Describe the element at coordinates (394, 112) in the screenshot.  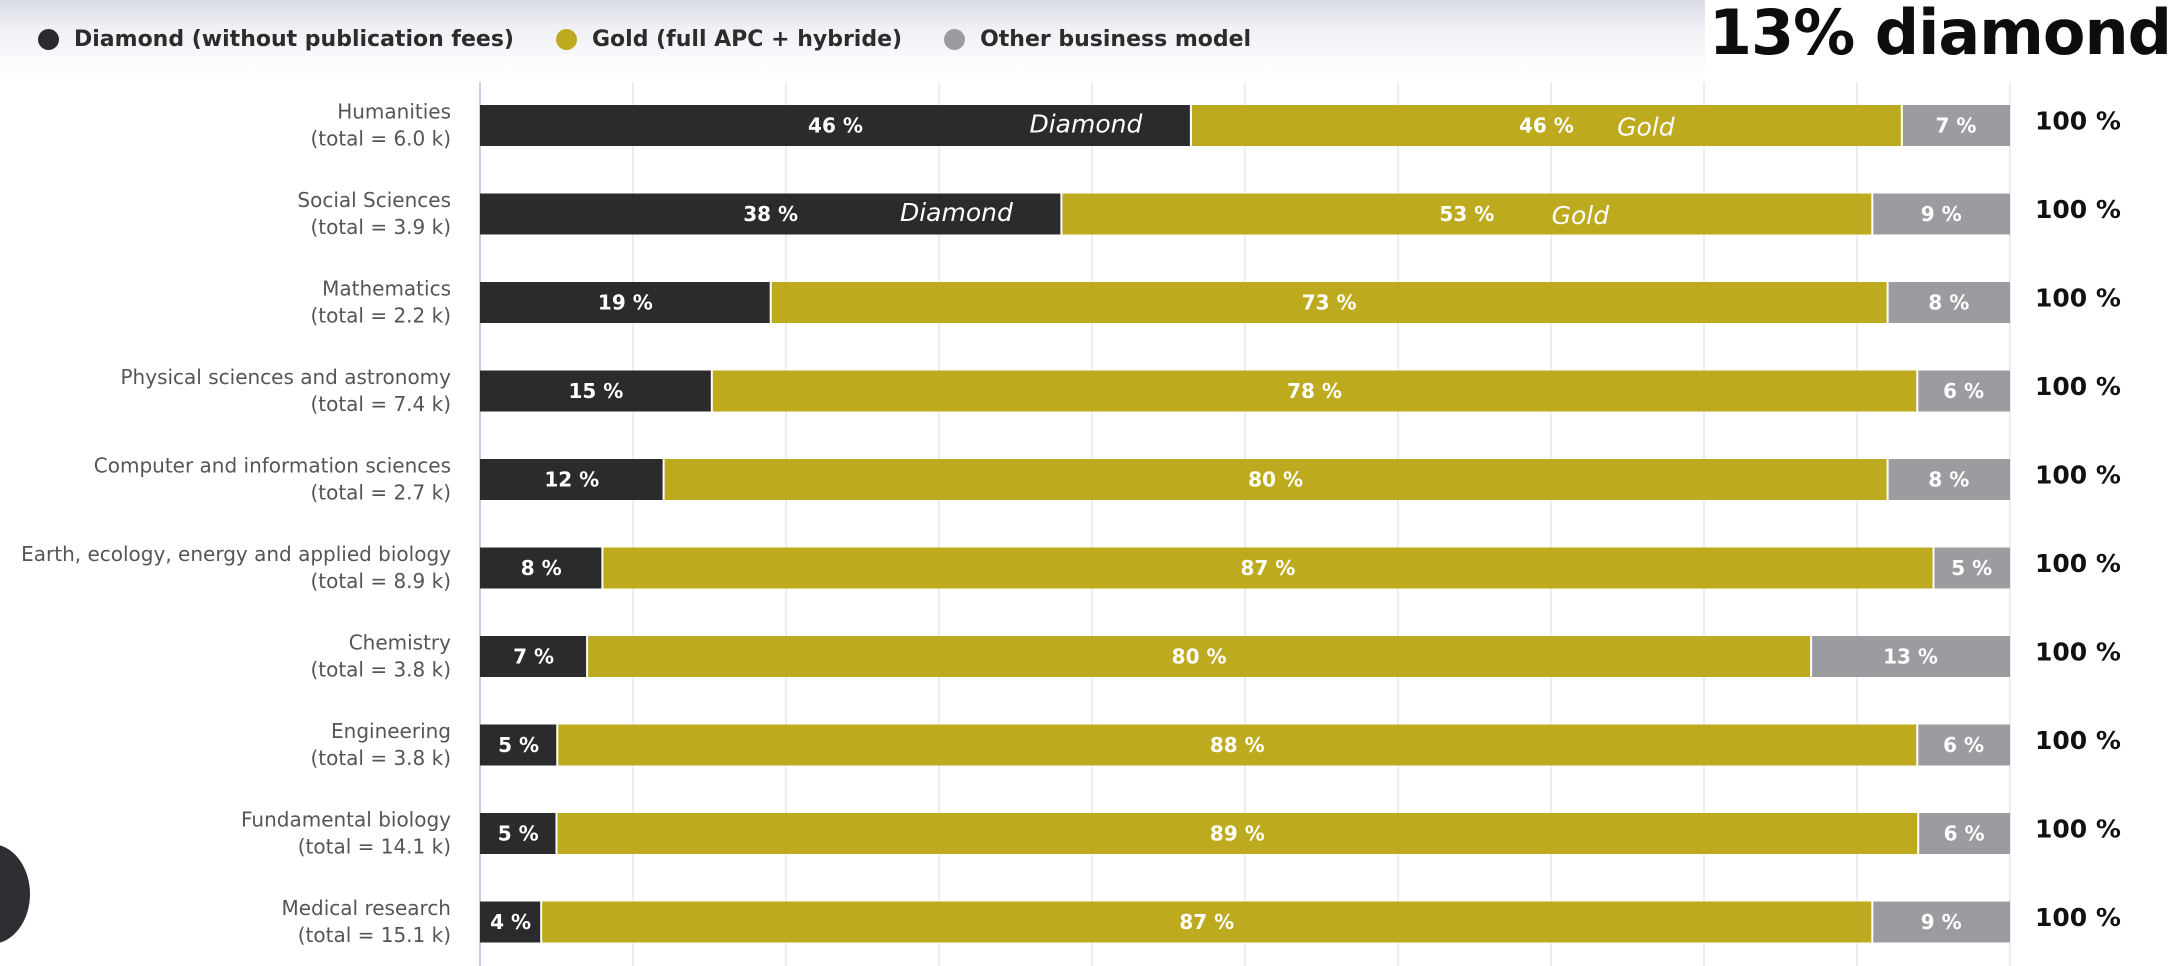
I see `category-label: Humanities` at that location.